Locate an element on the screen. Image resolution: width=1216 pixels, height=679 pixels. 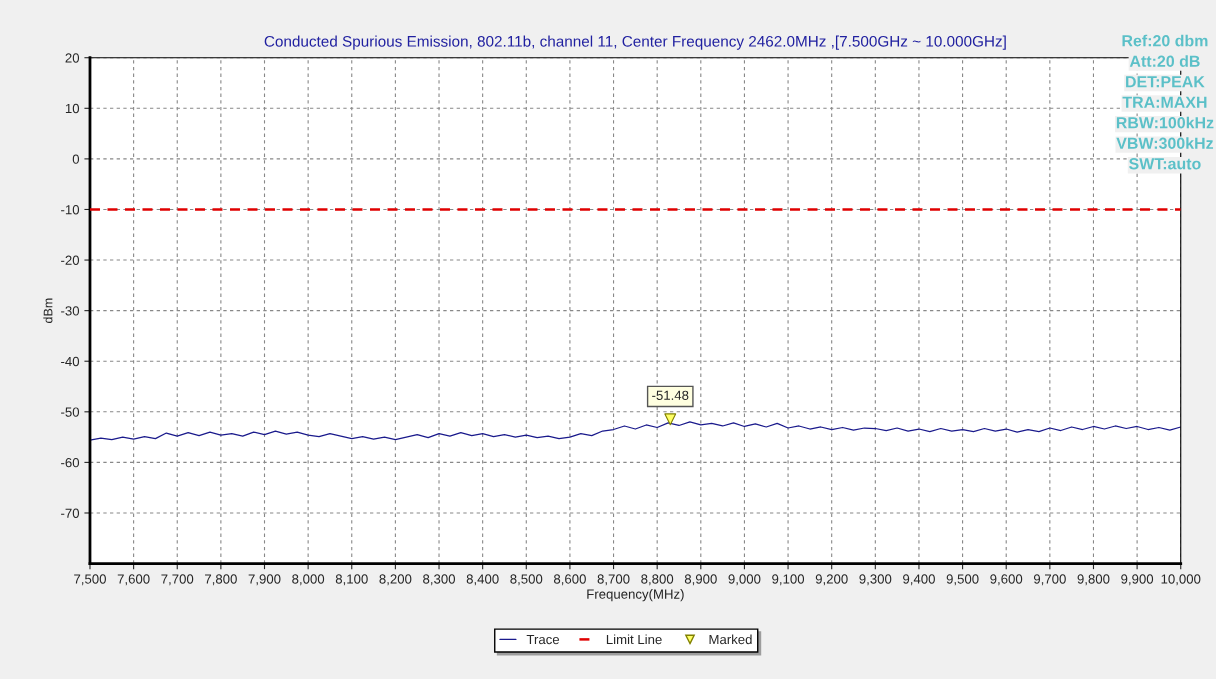
y-tick-label: -40 is located at coordinates (70, 361).